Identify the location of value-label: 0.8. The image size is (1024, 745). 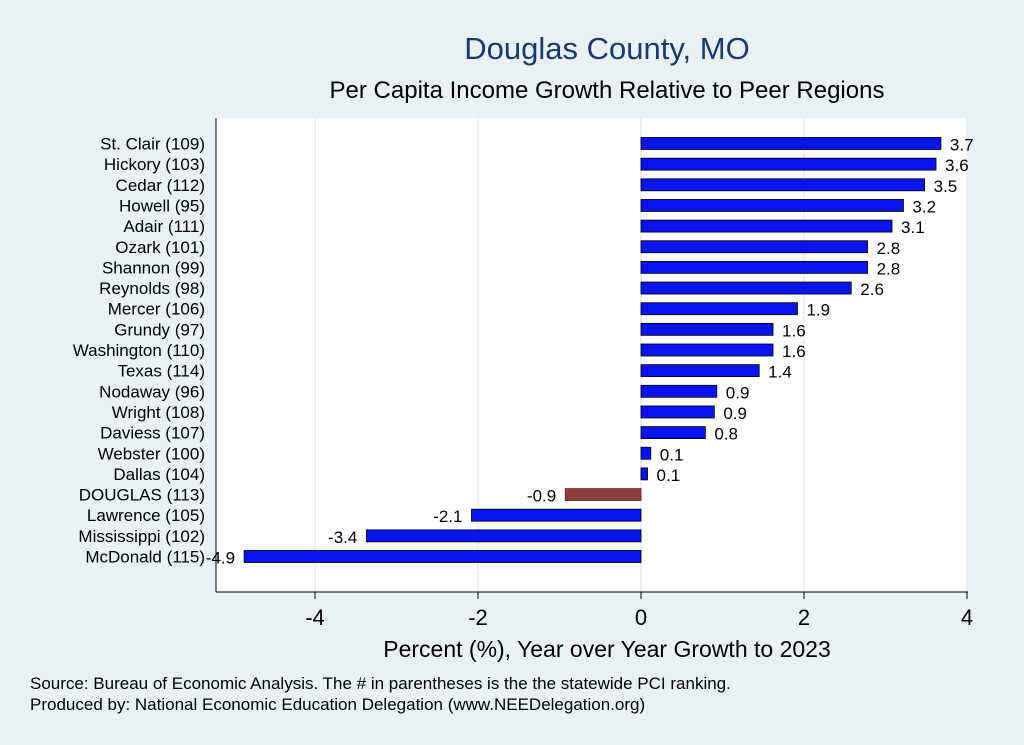
(726, 434).